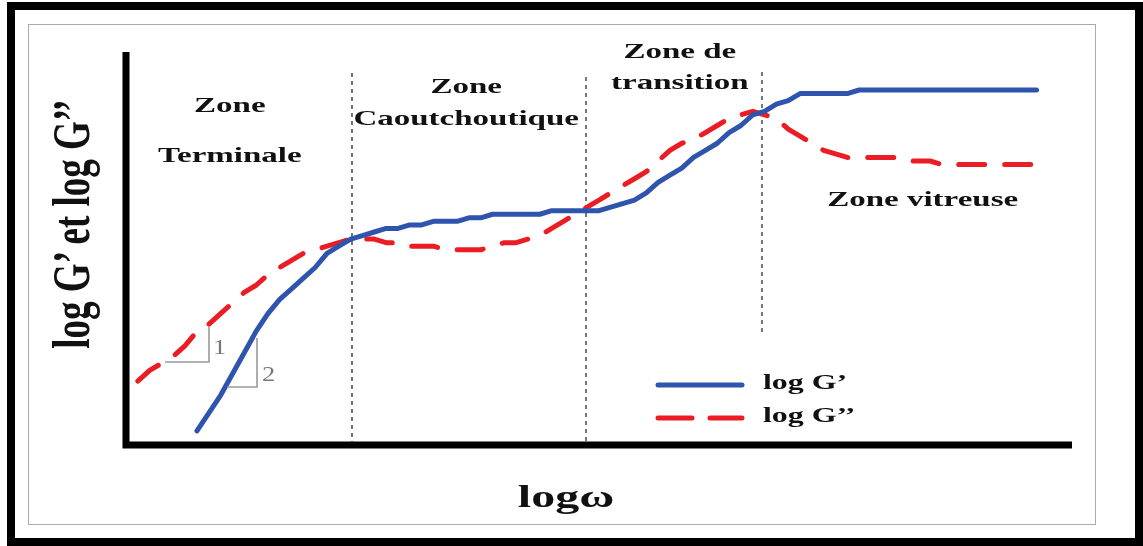  What do you see at coordinates (566, 496) in the screenshot?
I see `x-axis-title: logω` at bounding box center [566, 496].